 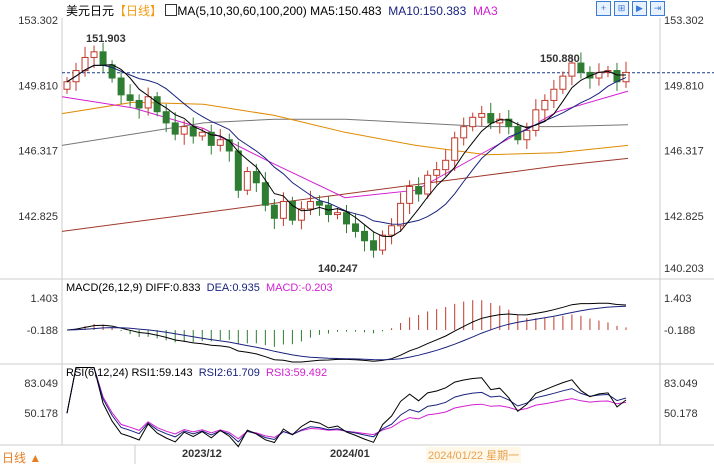 I want to click on ma-label: MA(5,10,30,60,100,200), so click(x=242, y=11).